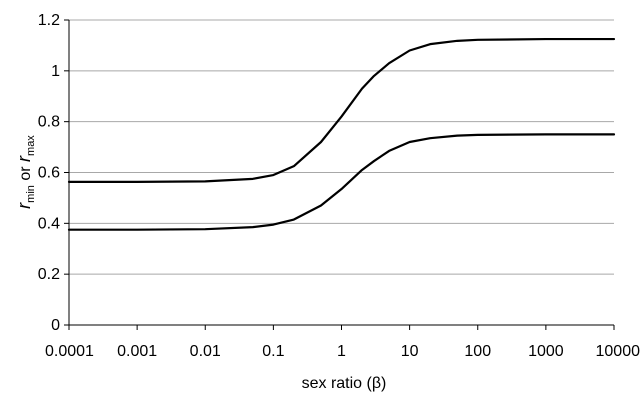 Image resolution: width=643 pixels, height=395 pixels. Describe the element at coordinates (137, 351) in the screenshot. I see `x-tick-label: 0.001` at that location.